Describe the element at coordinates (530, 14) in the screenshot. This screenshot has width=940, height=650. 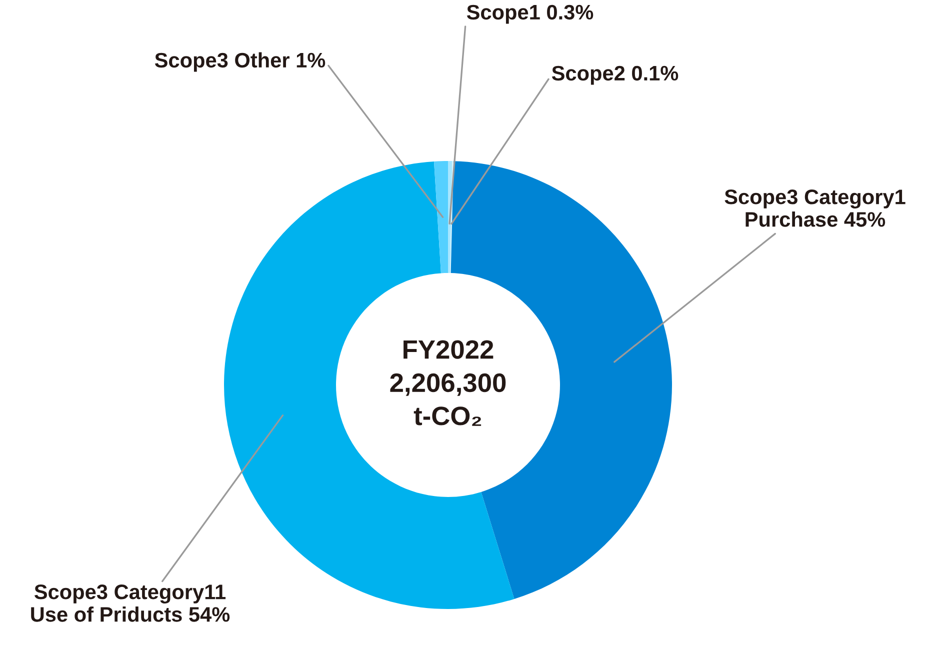
I see `slice-label: Scope1 0.3%` at that location.